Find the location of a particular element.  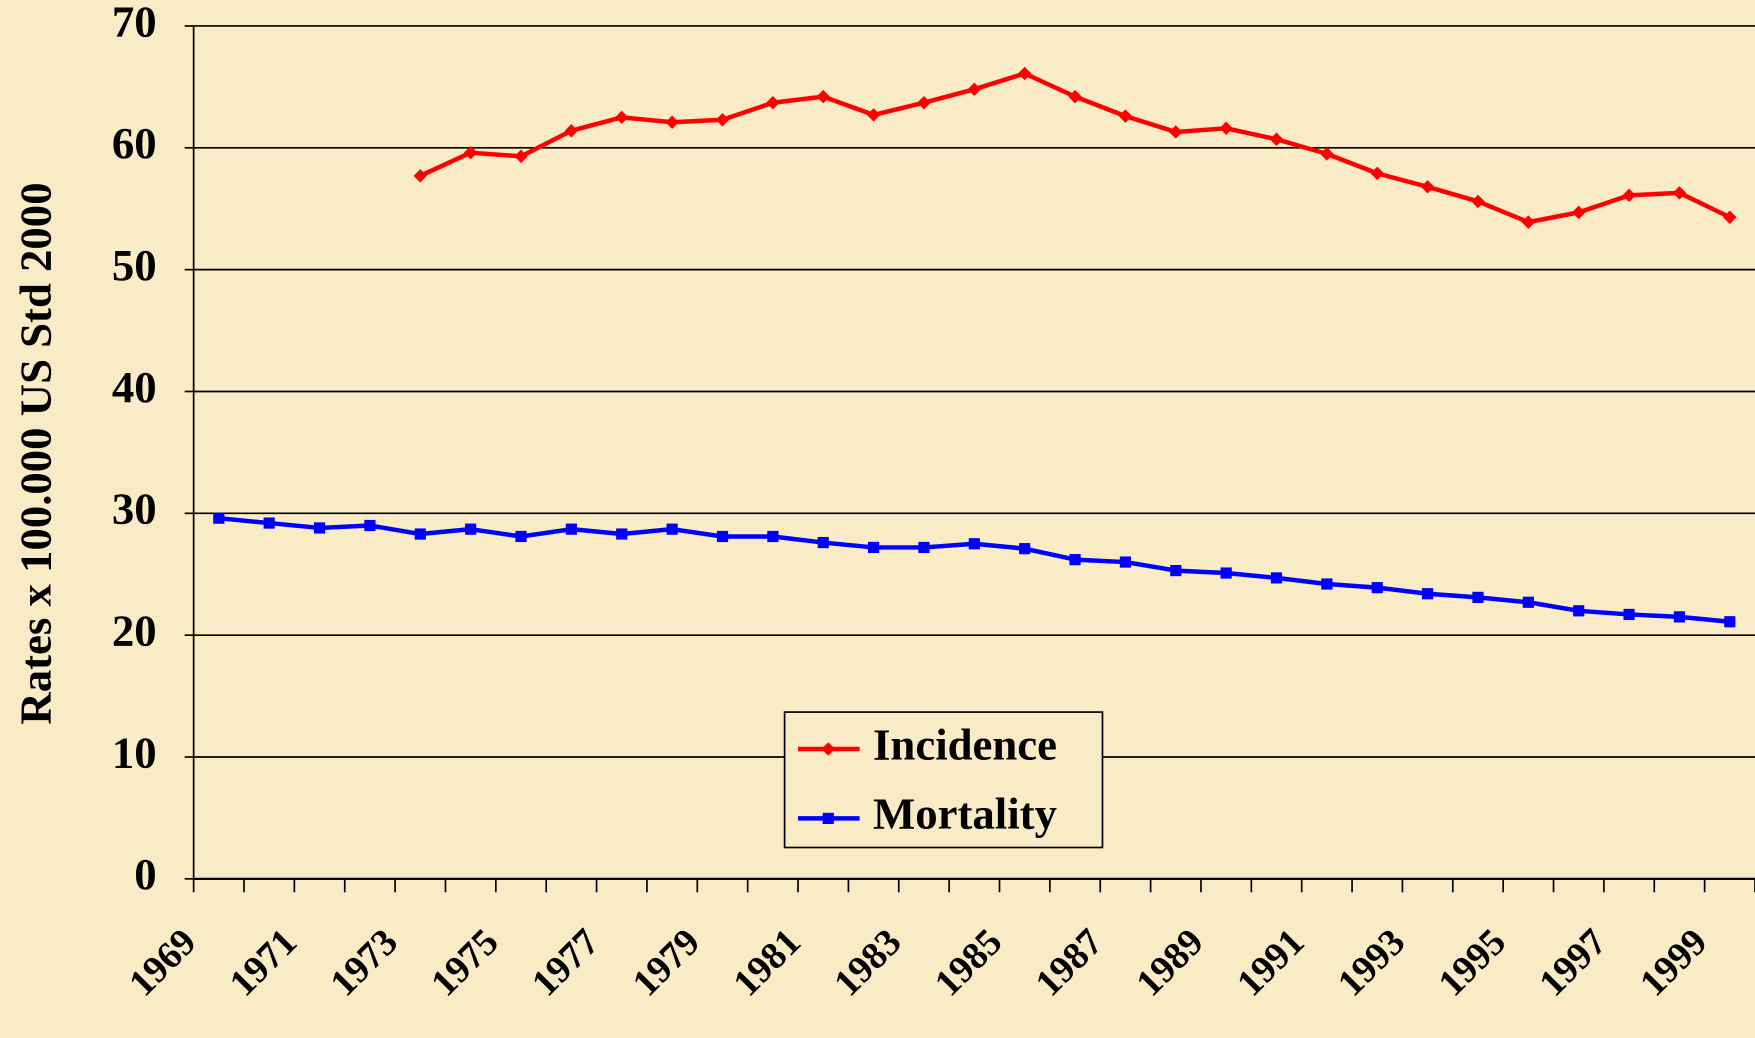

y-tick-label: 60 is located at coordinates (134, 143).